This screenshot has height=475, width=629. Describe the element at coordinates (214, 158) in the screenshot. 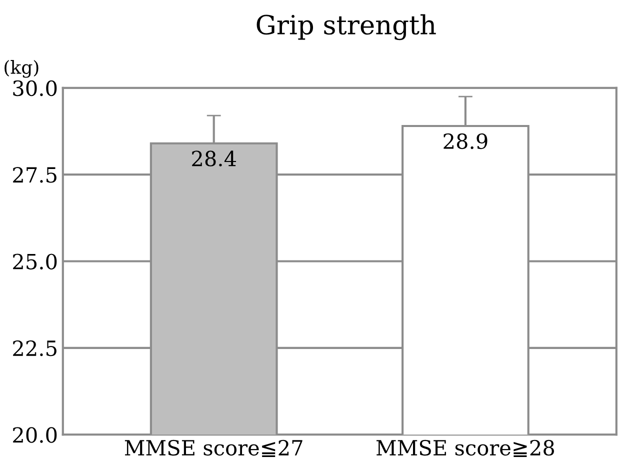

I see `data-label: 28.4` at that location.